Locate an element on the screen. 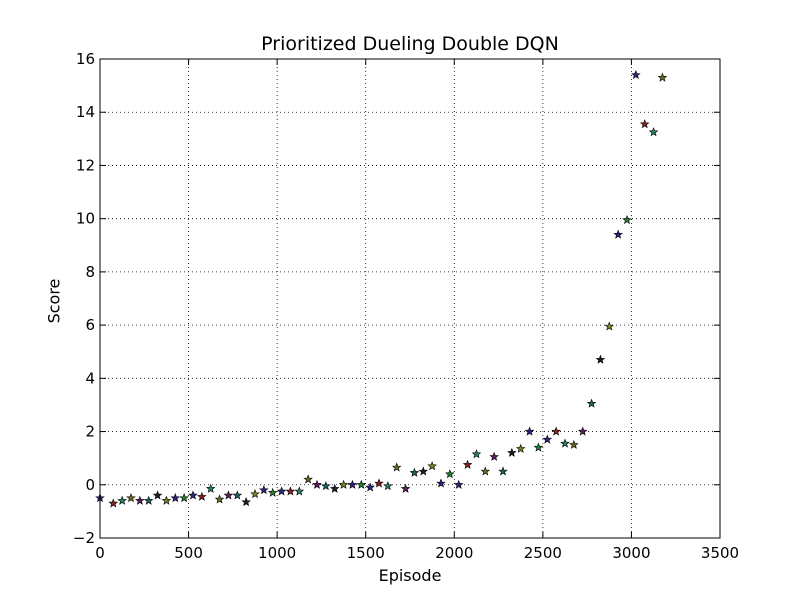 This screenshot has height=598, width=800. x-tick-label: 1500 is located at coordinates (366, 553).